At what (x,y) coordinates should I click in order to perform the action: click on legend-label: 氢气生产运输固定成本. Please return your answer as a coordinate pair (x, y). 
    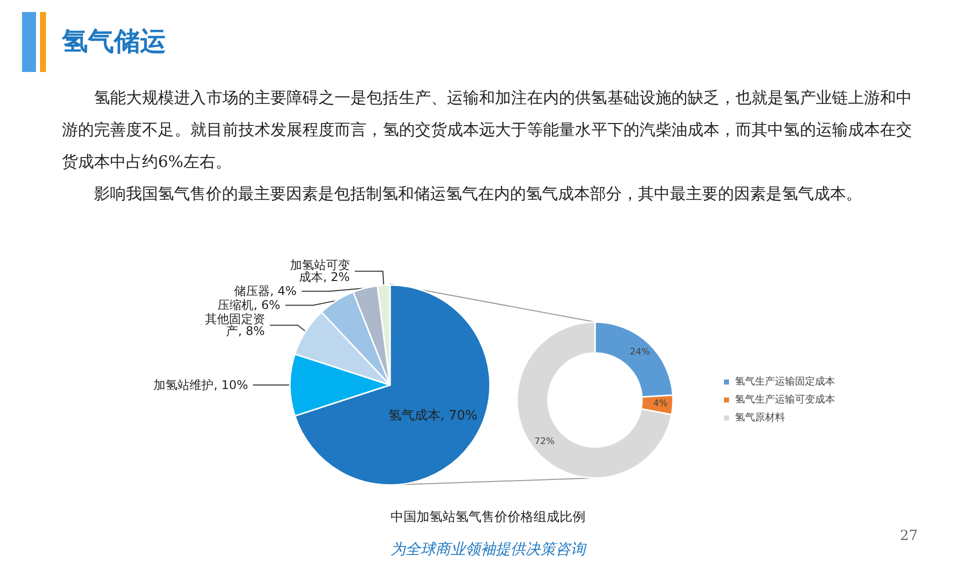
    Looking at the image, I should click on (785, 382).